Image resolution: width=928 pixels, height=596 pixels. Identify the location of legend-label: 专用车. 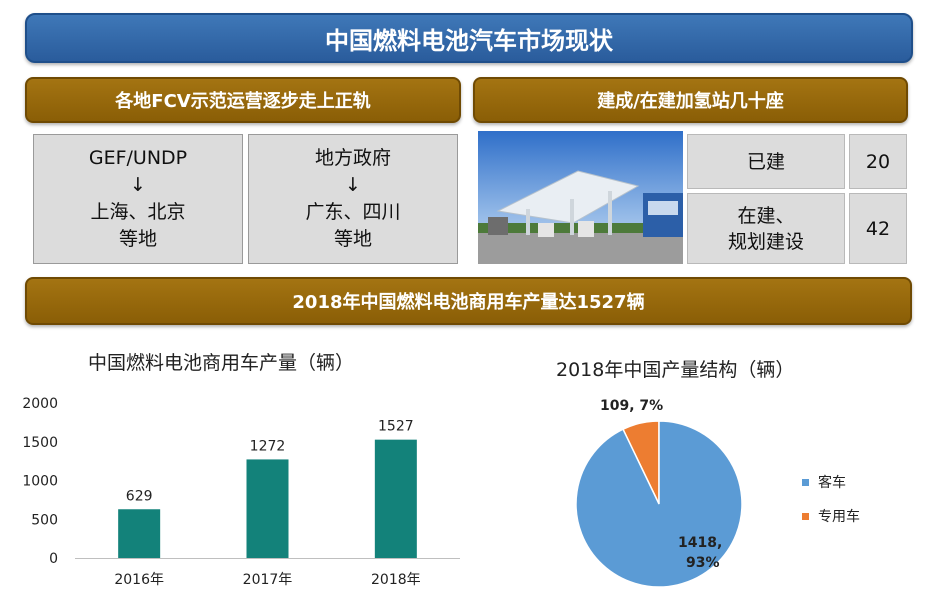
(839, 516).